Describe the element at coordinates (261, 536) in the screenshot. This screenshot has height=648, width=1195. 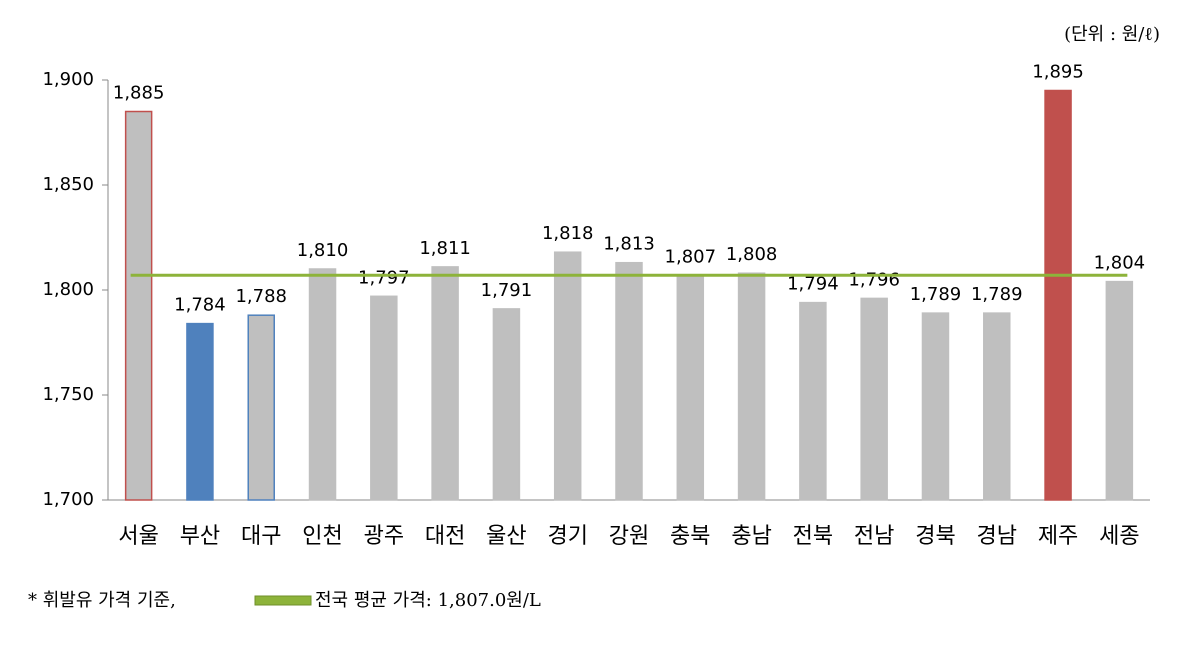
I see `x-tick-label: 대구` at that location.